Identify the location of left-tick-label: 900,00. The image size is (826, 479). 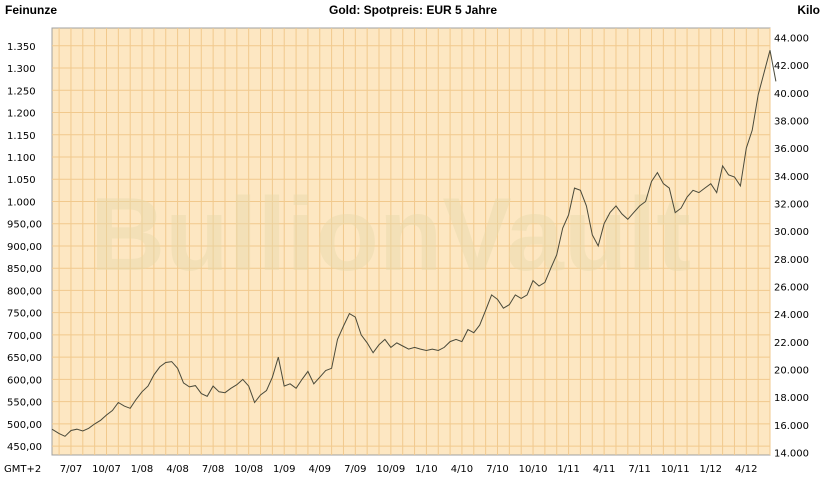
(24, 247).